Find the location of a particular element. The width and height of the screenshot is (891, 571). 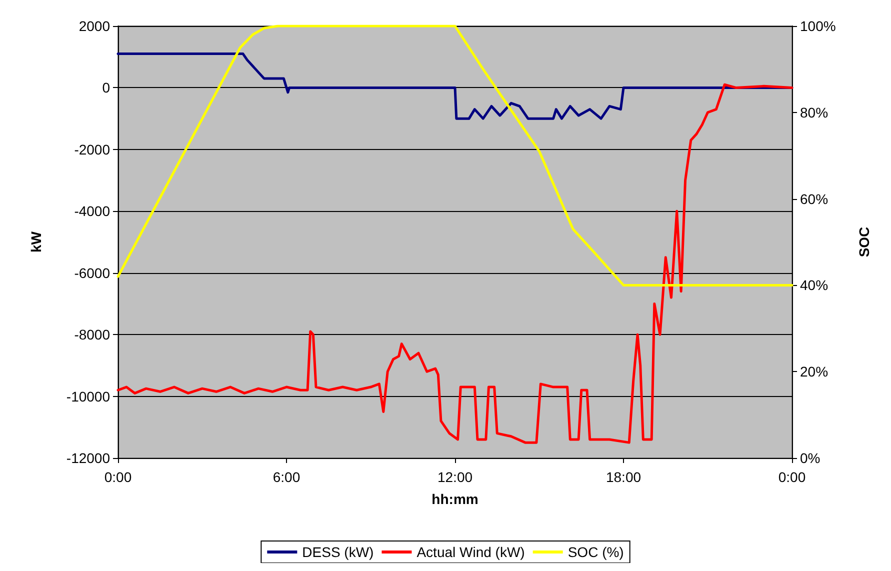

y-tick-label: -4000 is located at coordinates (92, 211).